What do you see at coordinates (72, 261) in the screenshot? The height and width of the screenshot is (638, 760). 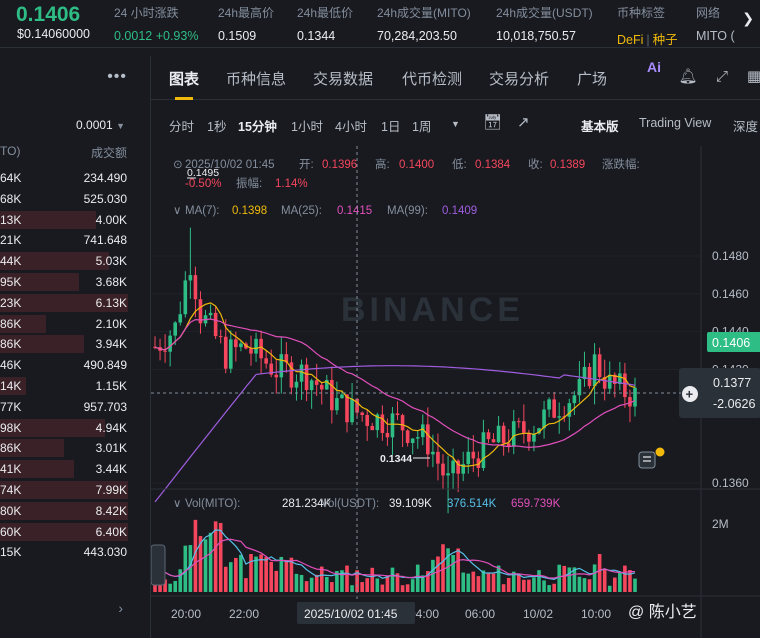 I see `book-row: 44K 5.03K` at bounding box center [72, 261].